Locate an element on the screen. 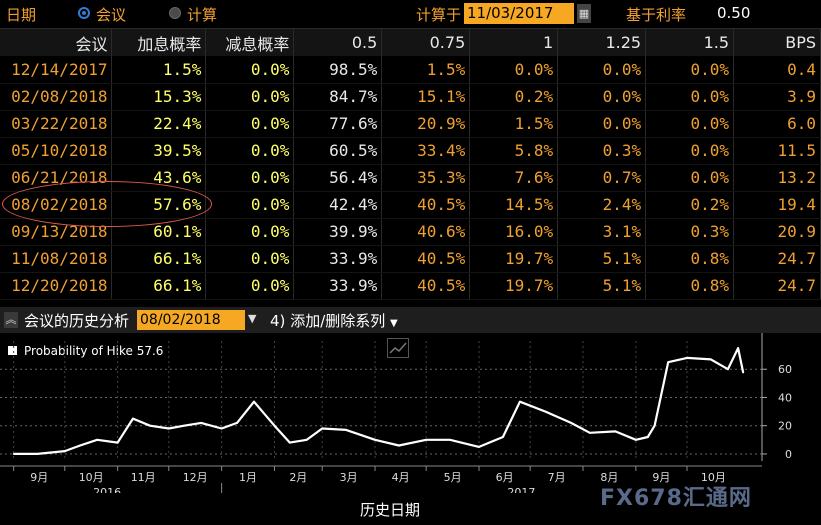 The height and width of the screenshot is (525, 821). year-label: 2016 is located at coordinates (107, 489).